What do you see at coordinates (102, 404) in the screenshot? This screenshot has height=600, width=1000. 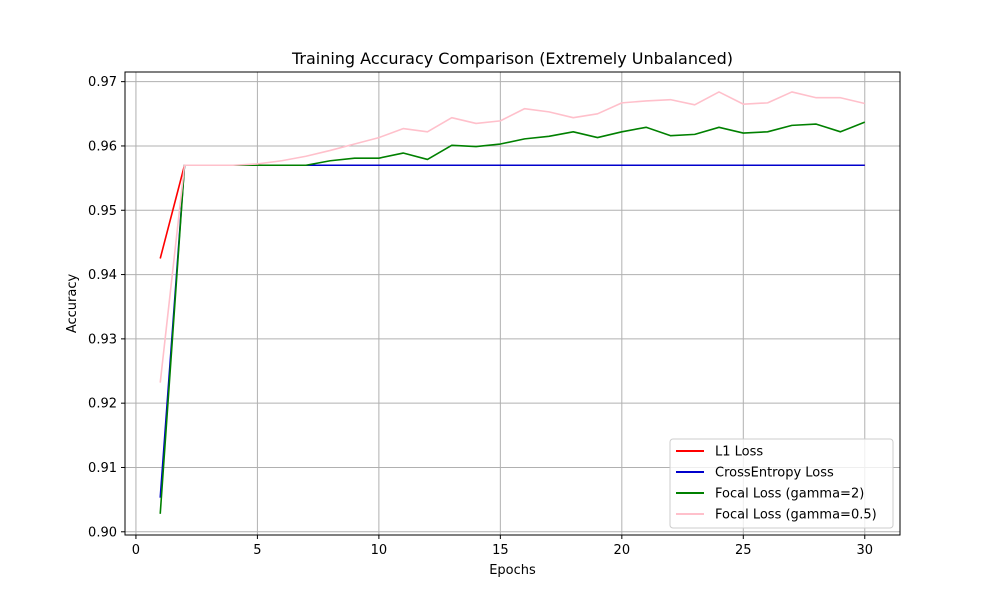 I see `y-tick-label: 0.92` at bounding box center [102, 404].